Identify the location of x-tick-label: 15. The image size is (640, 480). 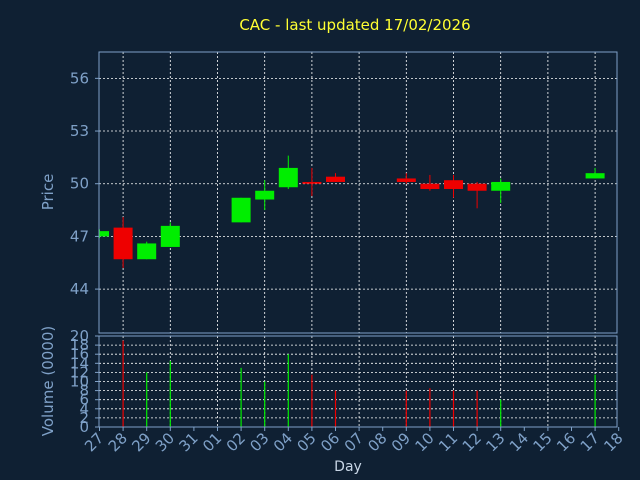
(542, 442).